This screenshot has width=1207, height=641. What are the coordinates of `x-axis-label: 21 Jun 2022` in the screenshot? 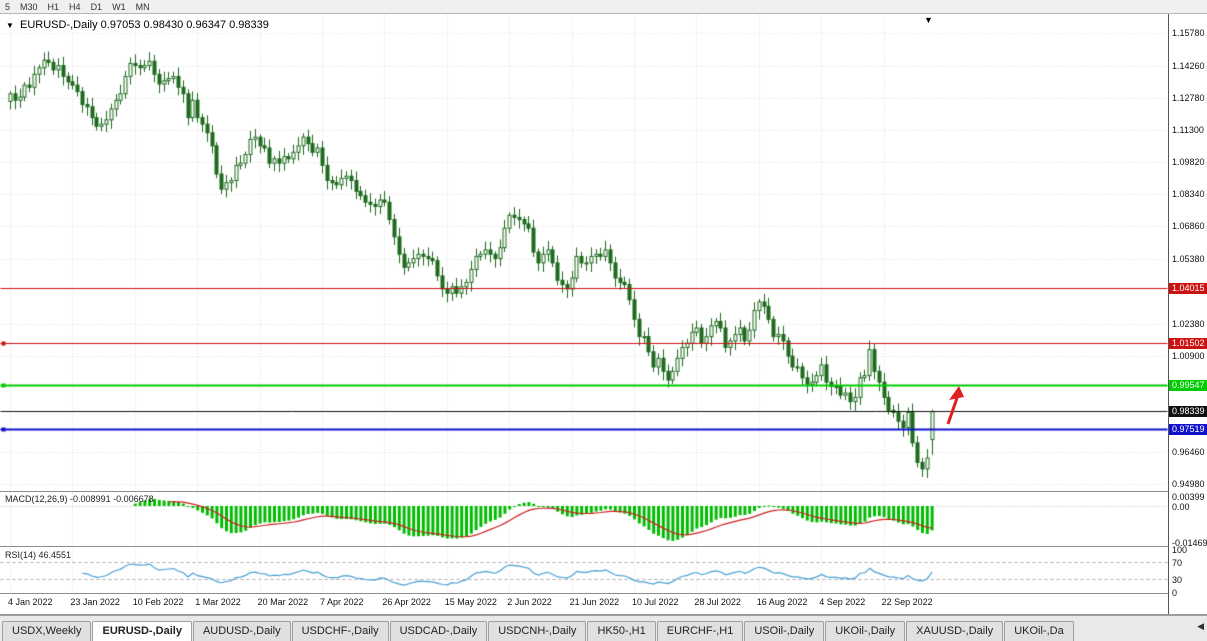 It's located at (594, 602).